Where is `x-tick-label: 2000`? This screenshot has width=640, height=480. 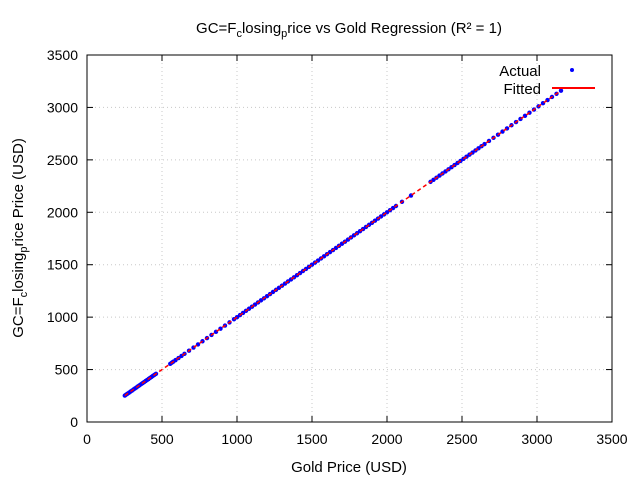
x-tick-label: 2000 is located at coordinates (386, 439).